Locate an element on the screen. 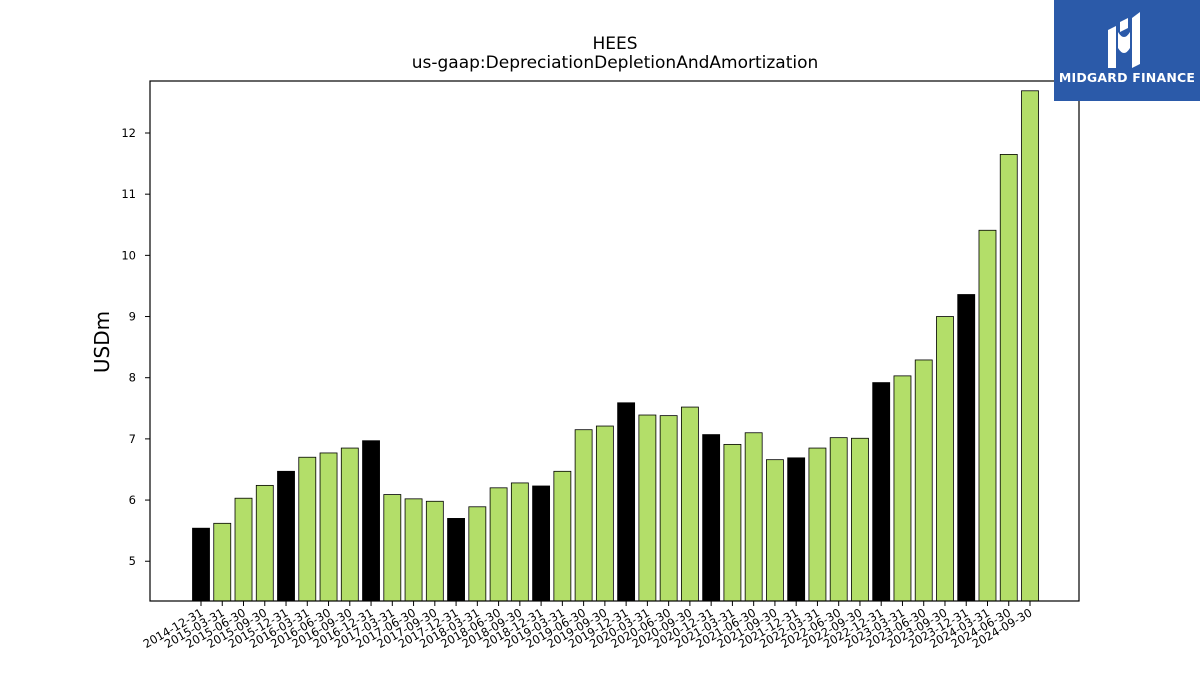 The height and width of the screenshot is (675, 1200). logo-text: MIDGARD FINANCE is located at coordinates (1127, 77).